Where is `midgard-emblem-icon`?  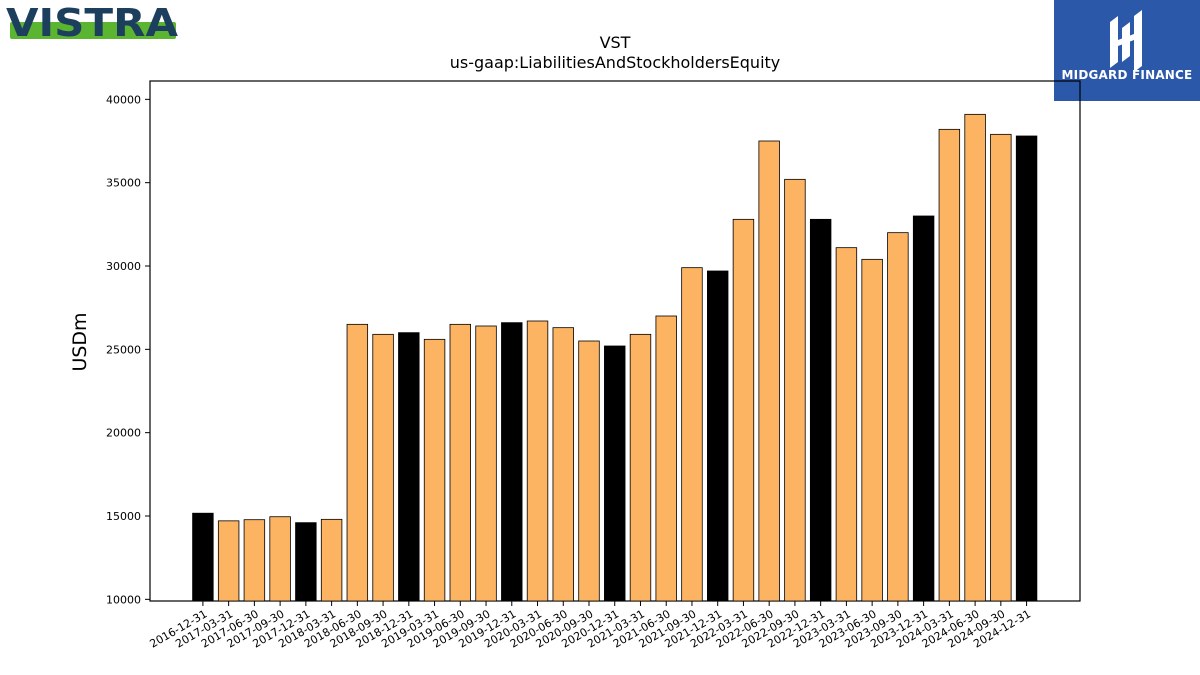 midgard-emblem-icon is located at coordinates (1126, 41).